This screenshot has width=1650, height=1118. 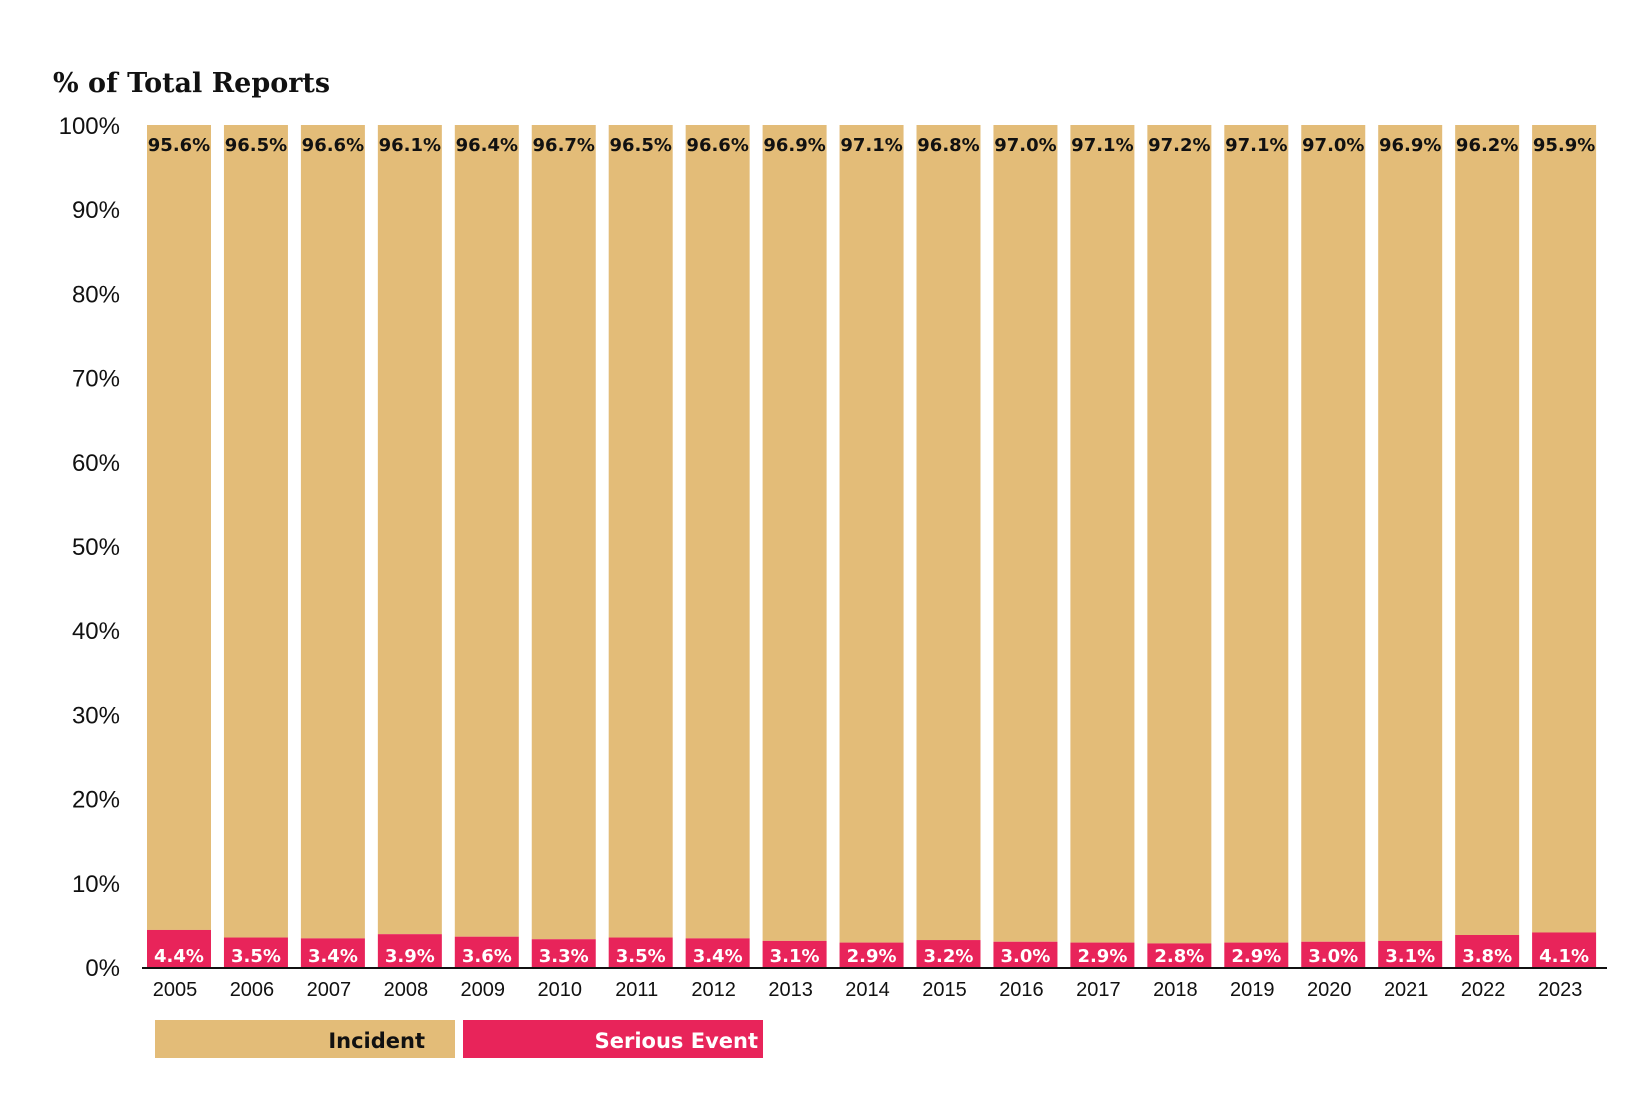 I want to click on data-label-serious-event: 3.6%, so click(x=487, y=956).